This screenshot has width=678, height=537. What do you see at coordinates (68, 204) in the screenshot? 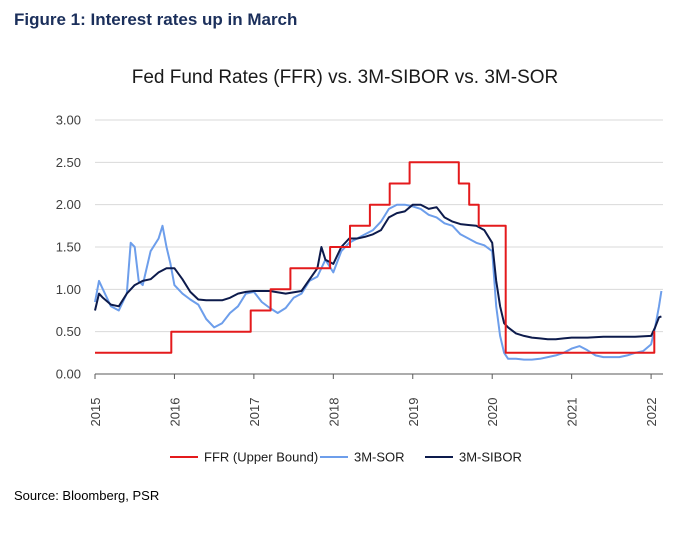
I see `y-tick-label: 2.00` at bounding box center [68, 204].